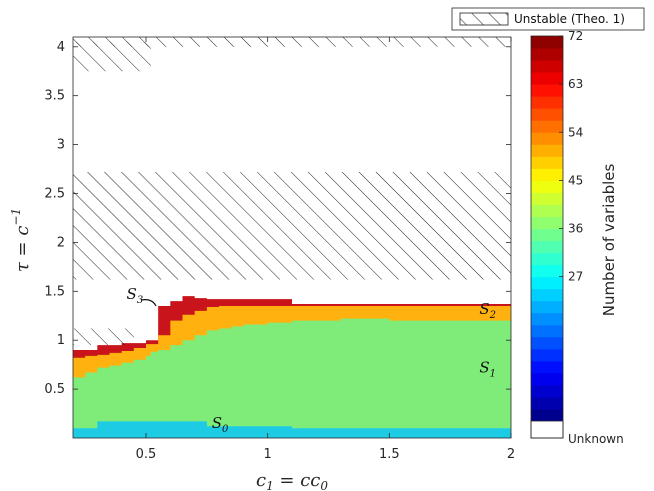 The image size is (654, 491). Describe the element at coordinates (487, 310) in the screenshot. I see `region-label-s2: S2` at that location.